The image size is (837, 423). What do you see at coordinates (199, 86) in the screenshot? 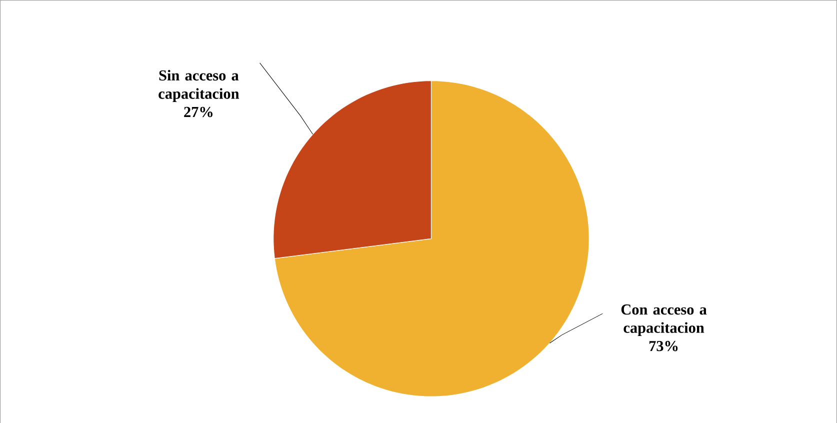
I see `slice-label: Sin acceso a capacitacion` at bounding box center [199, 86].